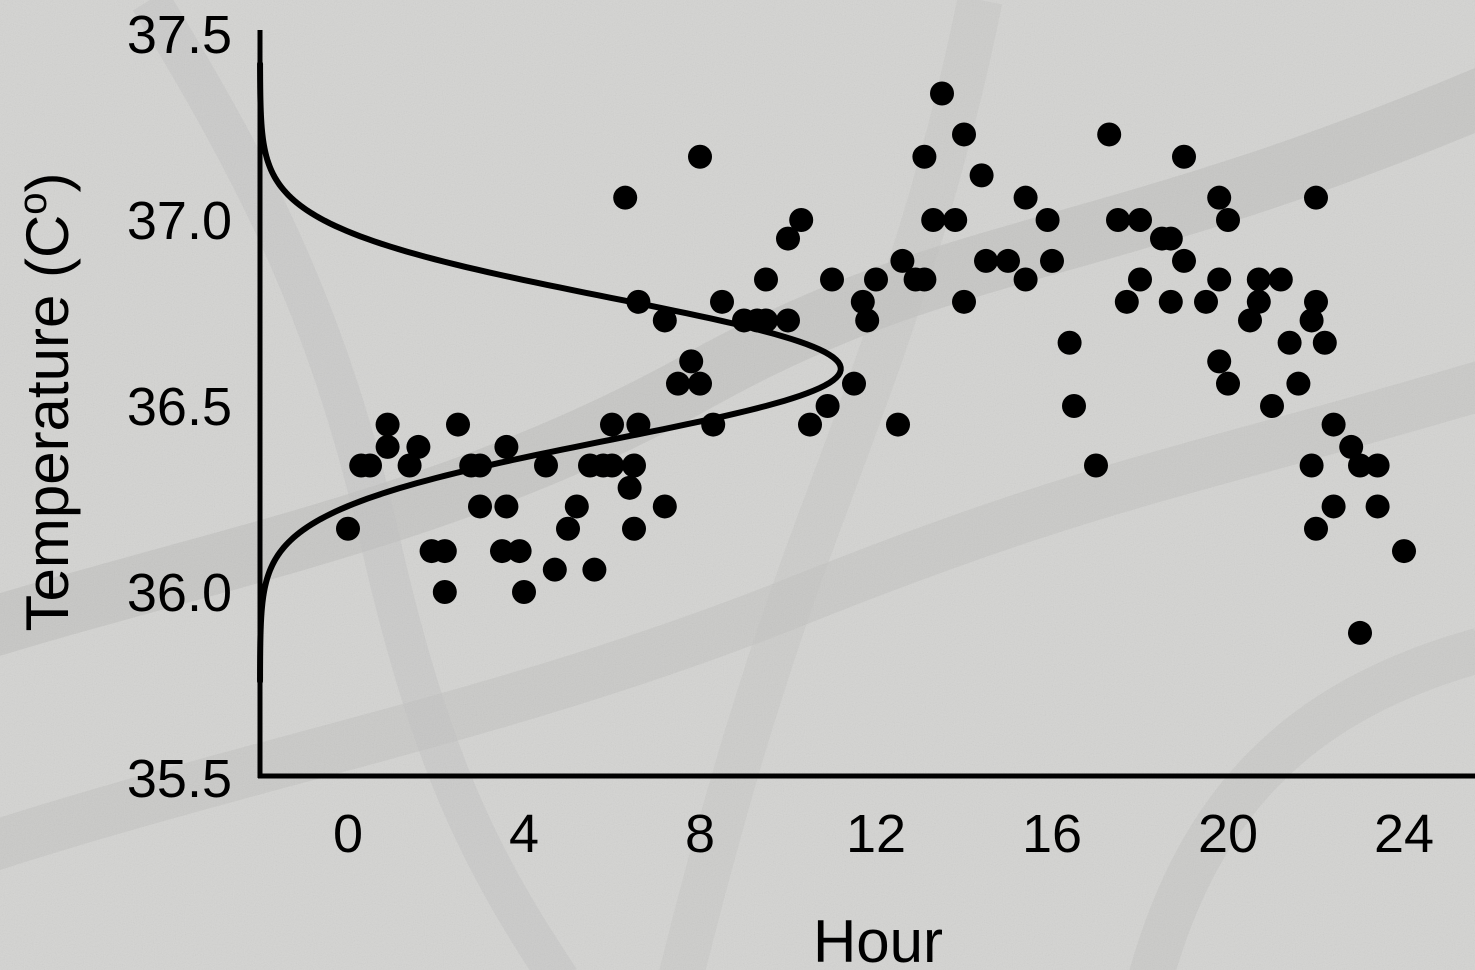  I want to click on y-axis-title-close: ), so click(47, 182).